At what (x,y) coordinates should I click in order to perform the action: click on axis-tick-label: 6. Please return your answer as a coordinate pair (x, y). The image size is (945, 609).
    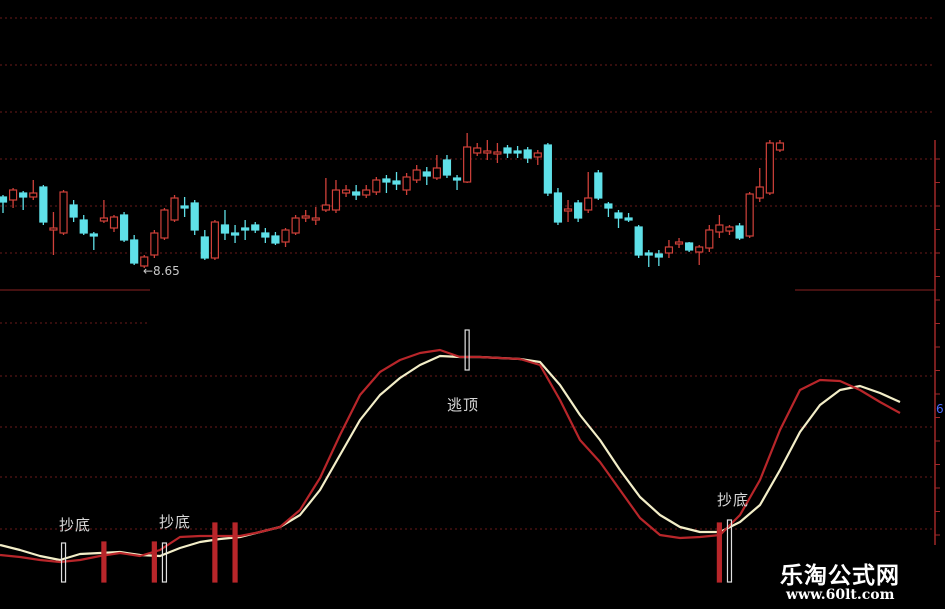
    Looking at the image, I should click on (940, 409).